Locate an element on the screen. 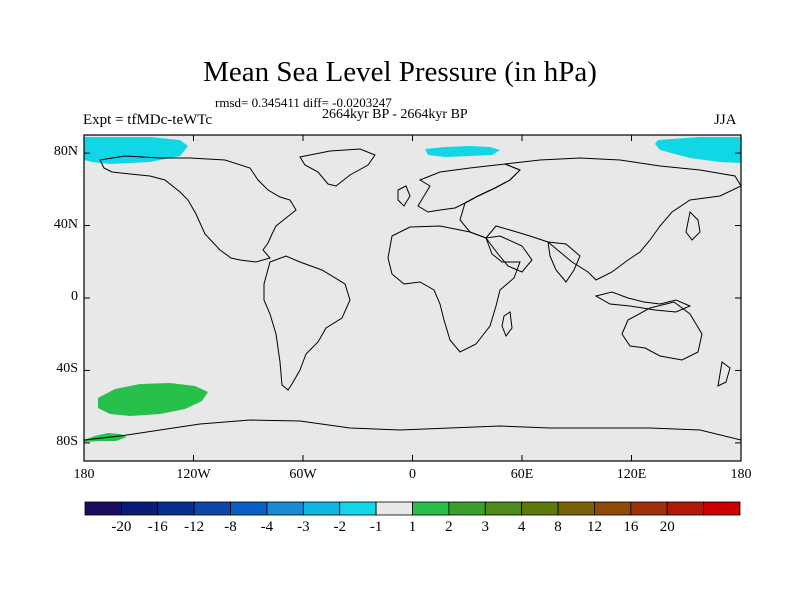 The width and height of the screenshot is (800, 600). coast-uk is located at coordinates (404, 196).